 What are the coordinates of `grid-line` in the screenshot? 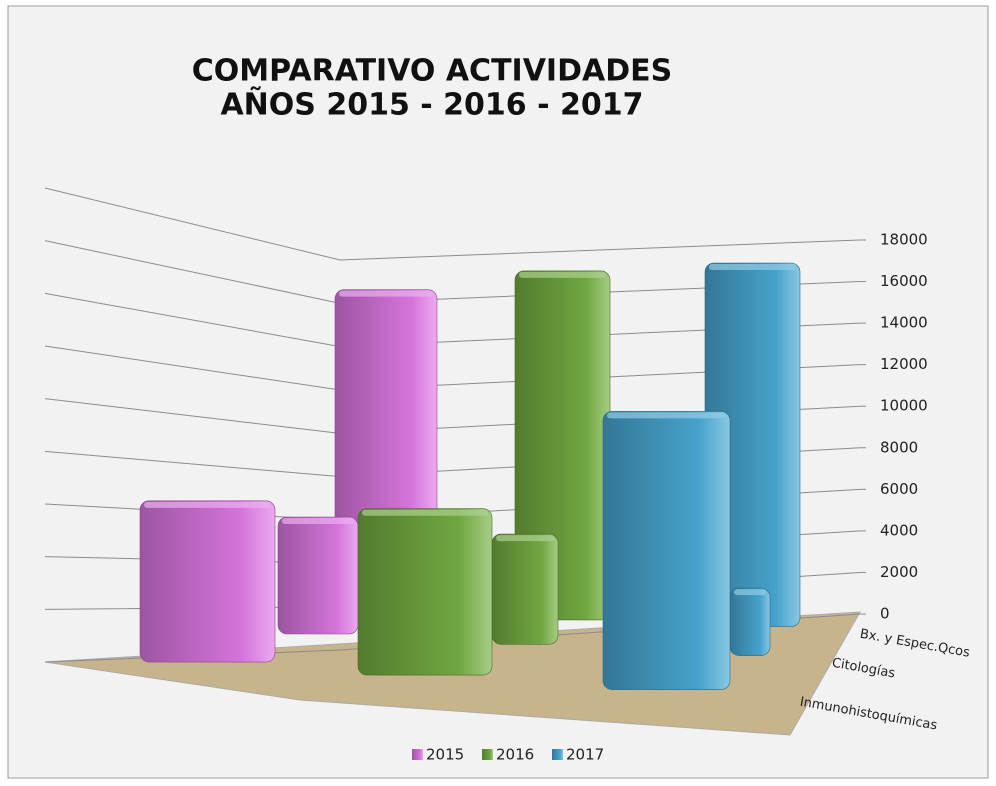 It's located at (452, 224).